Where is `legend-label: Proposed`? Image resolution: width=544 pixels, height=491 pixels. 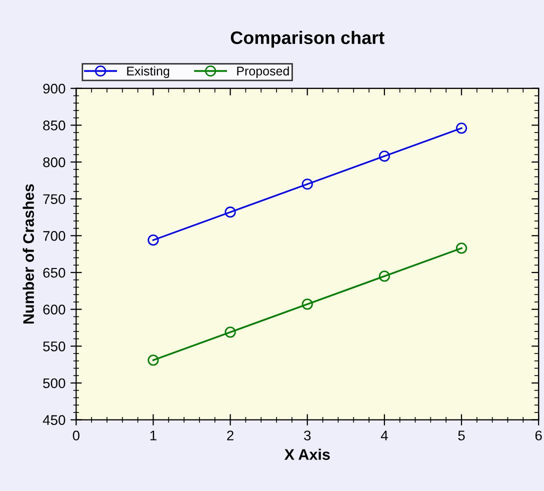
legend-label: Proposed is located at coordinates (263, 72).